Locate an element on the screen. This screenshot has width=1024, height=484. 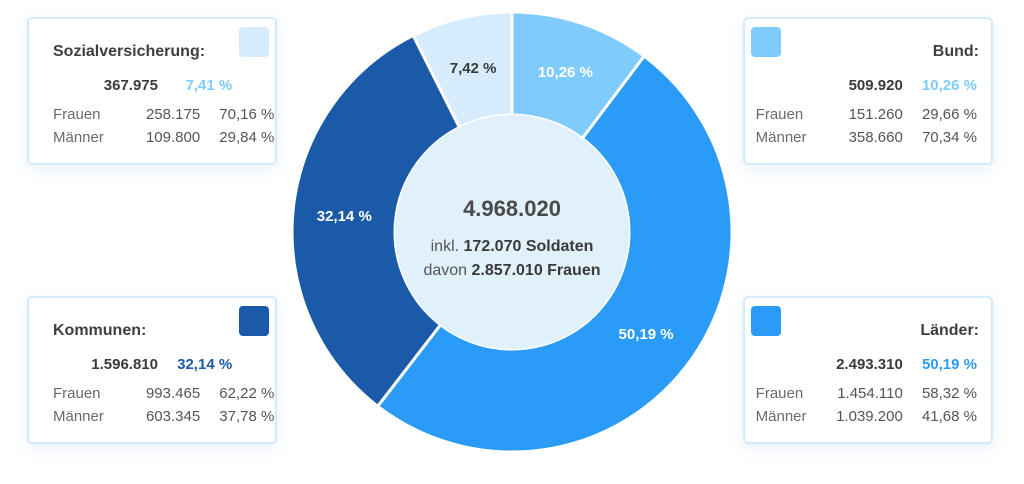
maenner-percent: 70,34 % is located at coordinates (949, 137).